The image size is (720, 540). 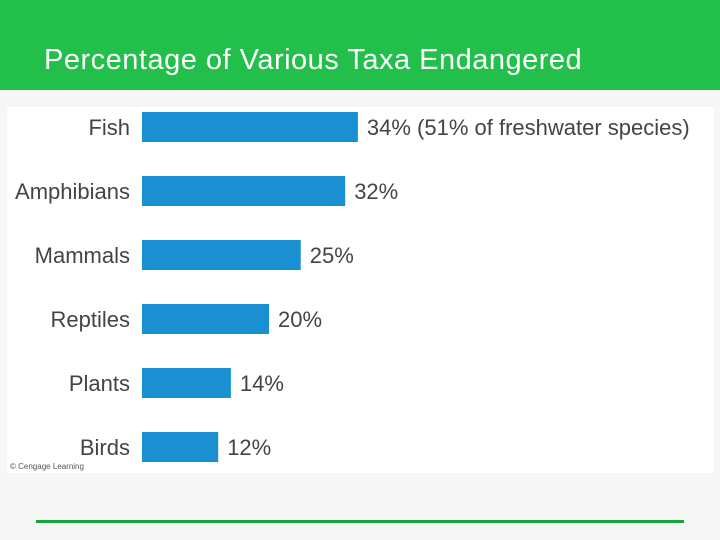 I want to click on category-label-amphibians: Amphibians, so click(x=72, y=191).